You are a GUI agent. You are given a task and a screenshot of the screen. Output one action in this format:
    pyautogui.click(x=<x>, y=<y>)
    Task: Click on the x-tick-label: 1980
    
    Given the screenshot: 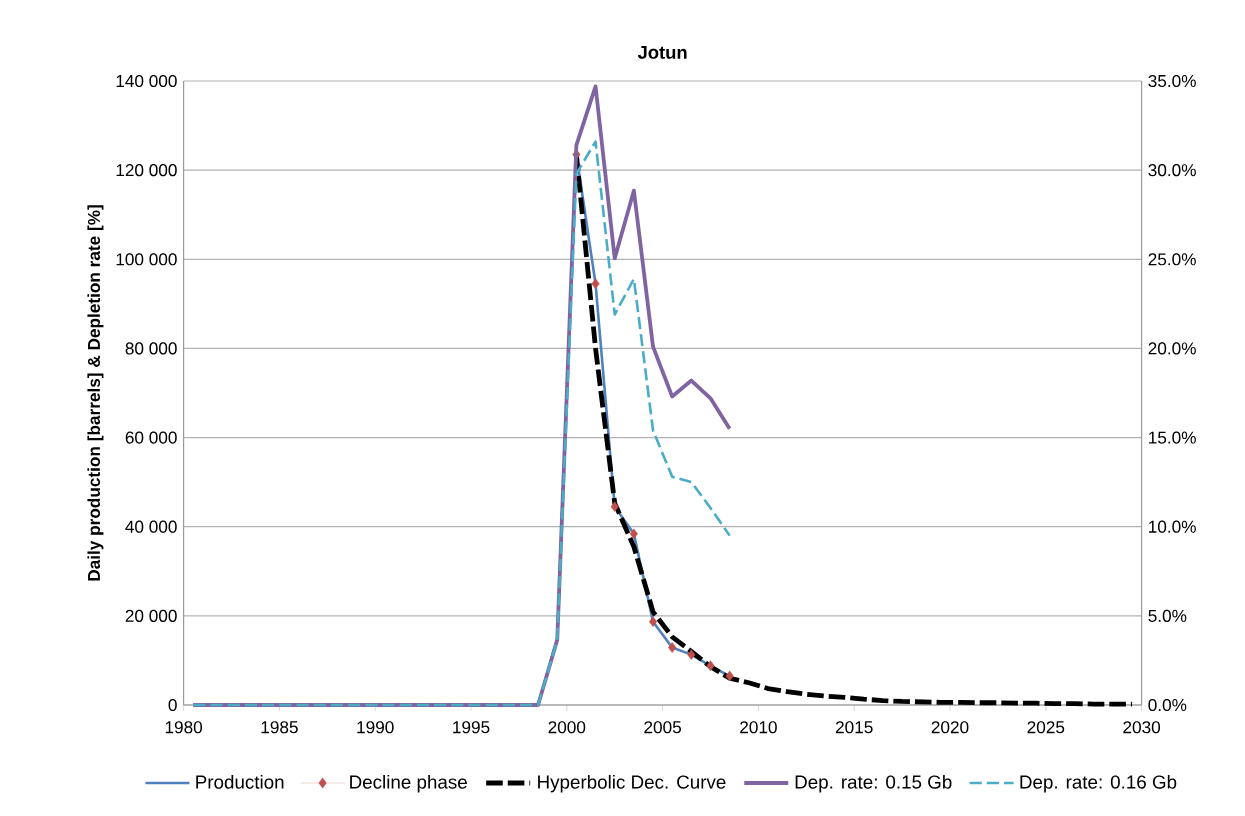 What is the action you would take?
    pyautogui.click(x=184, y=727)
    